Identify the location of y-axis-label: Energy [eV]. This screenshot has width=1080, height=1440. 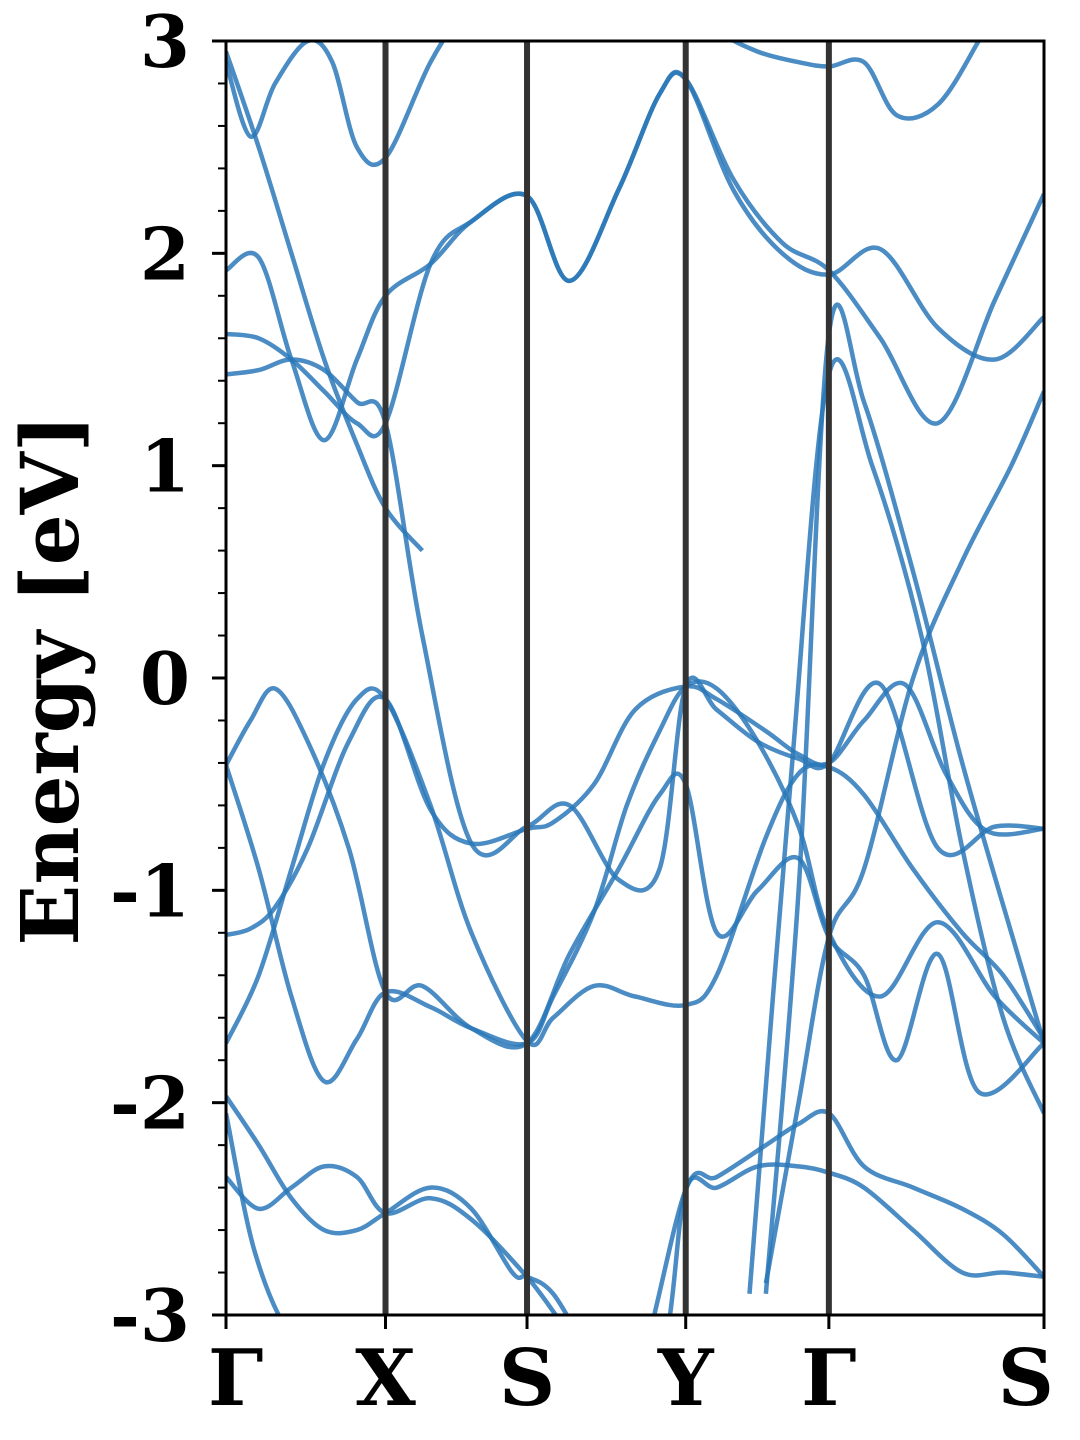
(50, 679).